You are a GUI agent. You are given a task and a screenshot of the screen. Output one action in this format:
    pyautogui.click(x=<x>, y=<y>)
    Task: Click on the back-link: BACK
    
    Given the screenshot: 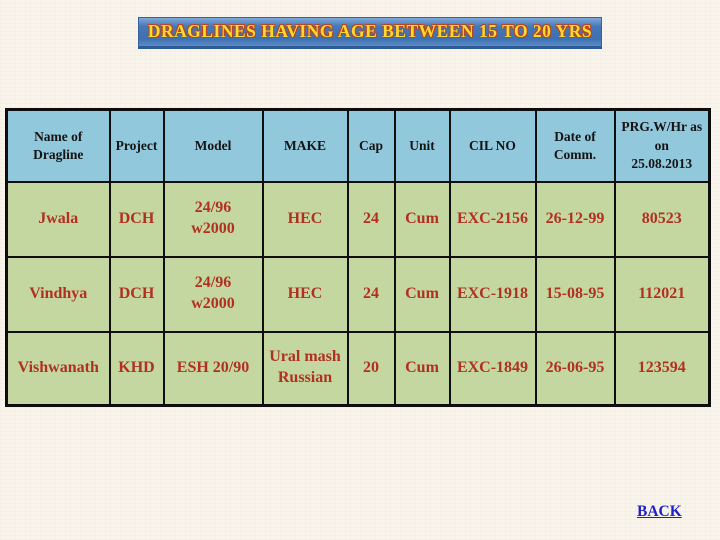 What is the action you would take?
    pyautogui.click(x=659, y=511)
    